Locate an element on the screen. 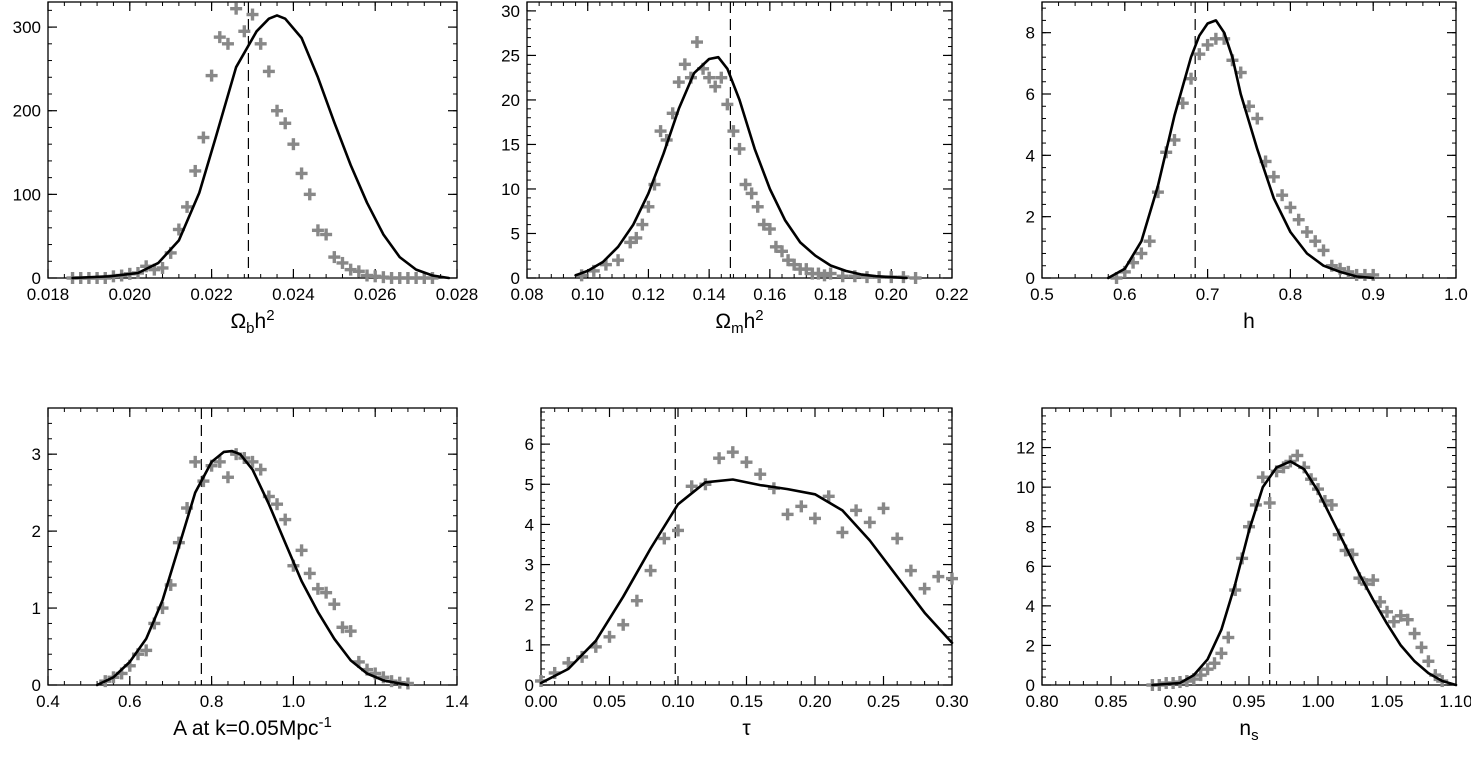 The height and width of the screenshot is (757, 1471). y-tick-label: 2 is located at coordinates (1030, 217).